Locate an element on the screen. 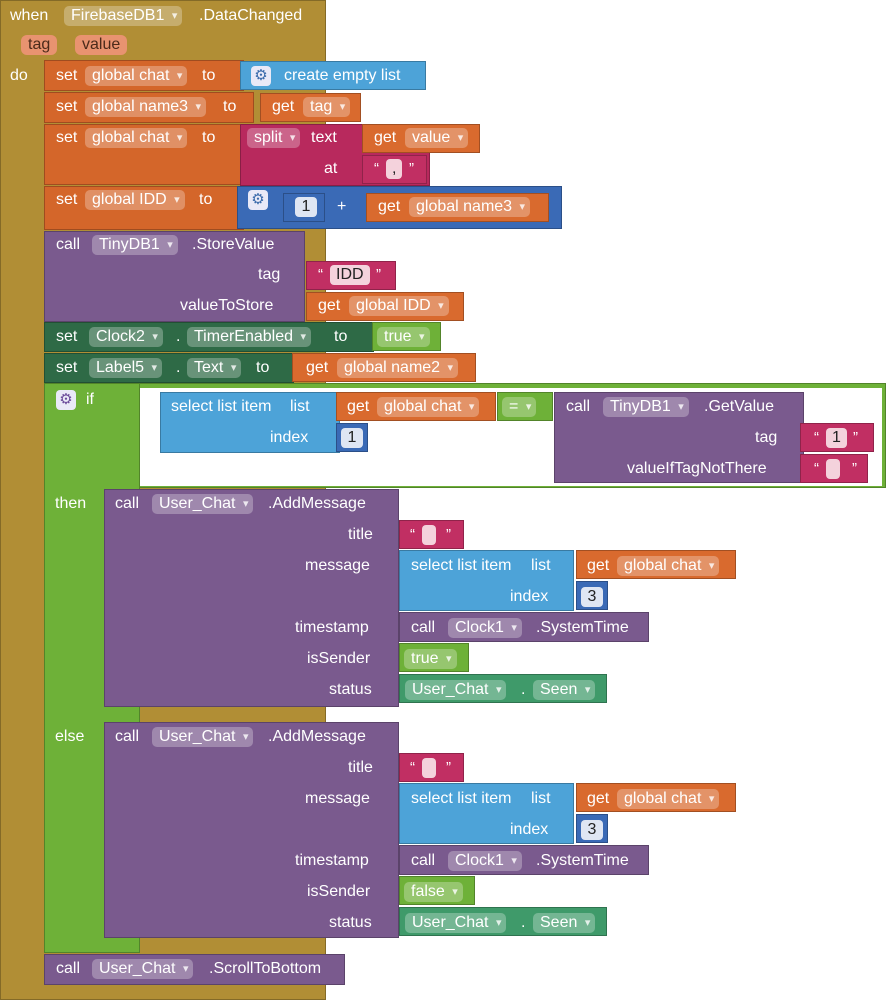  string-idd-value: IDD is located at coordinates (350, 275).